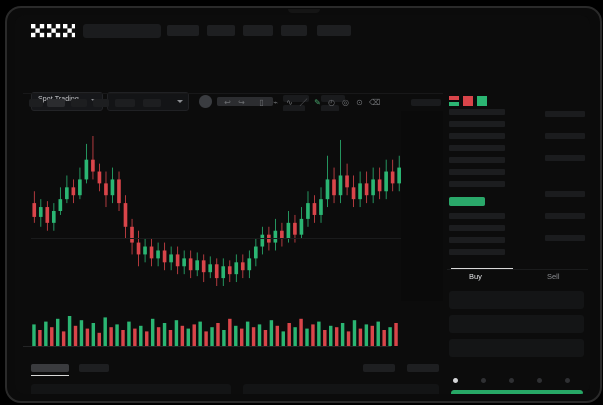 Image resolution: width=603 pixels, height=405 pixels. What do you see at coordinates (289, 102) in the screenshot?
I see `wave-icon: ∿` at bounding box center [289, 102].